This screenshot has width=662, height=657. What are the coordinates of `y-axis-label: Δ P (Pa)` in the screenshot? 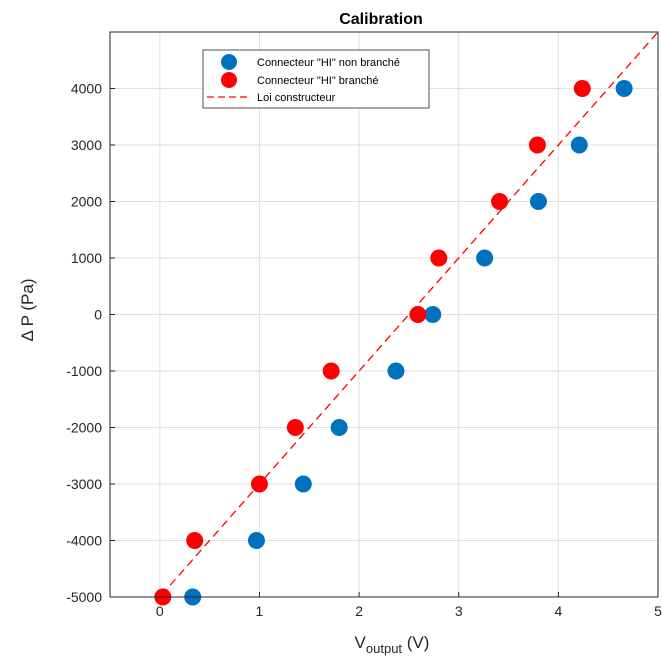 It's located at (27, 309).